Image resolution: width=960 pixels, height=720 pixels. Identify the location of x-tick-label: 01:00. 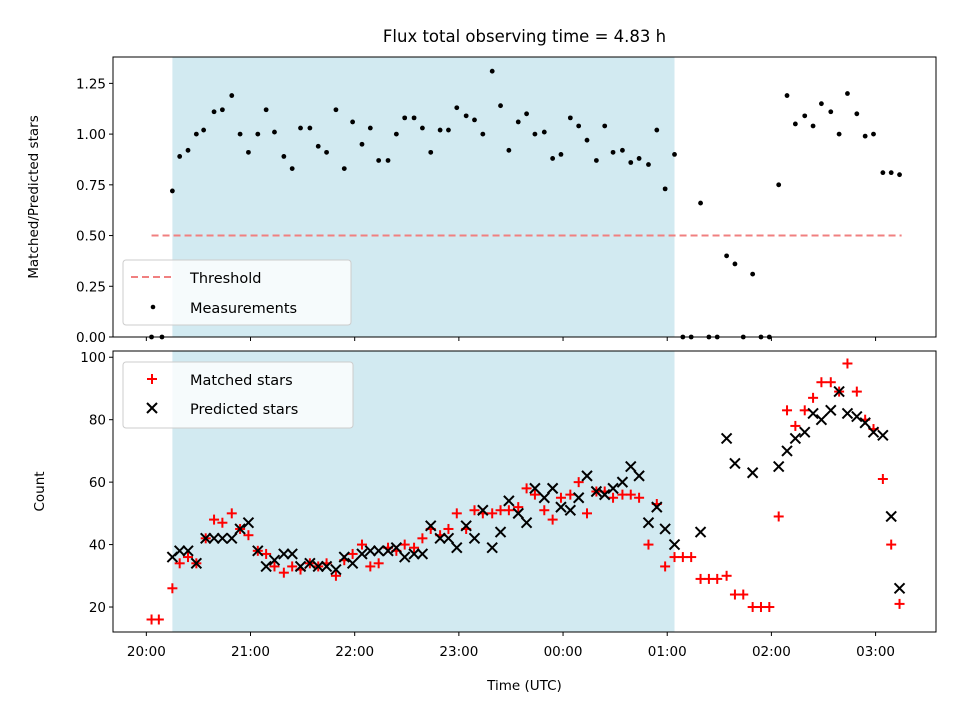
(667, 652).